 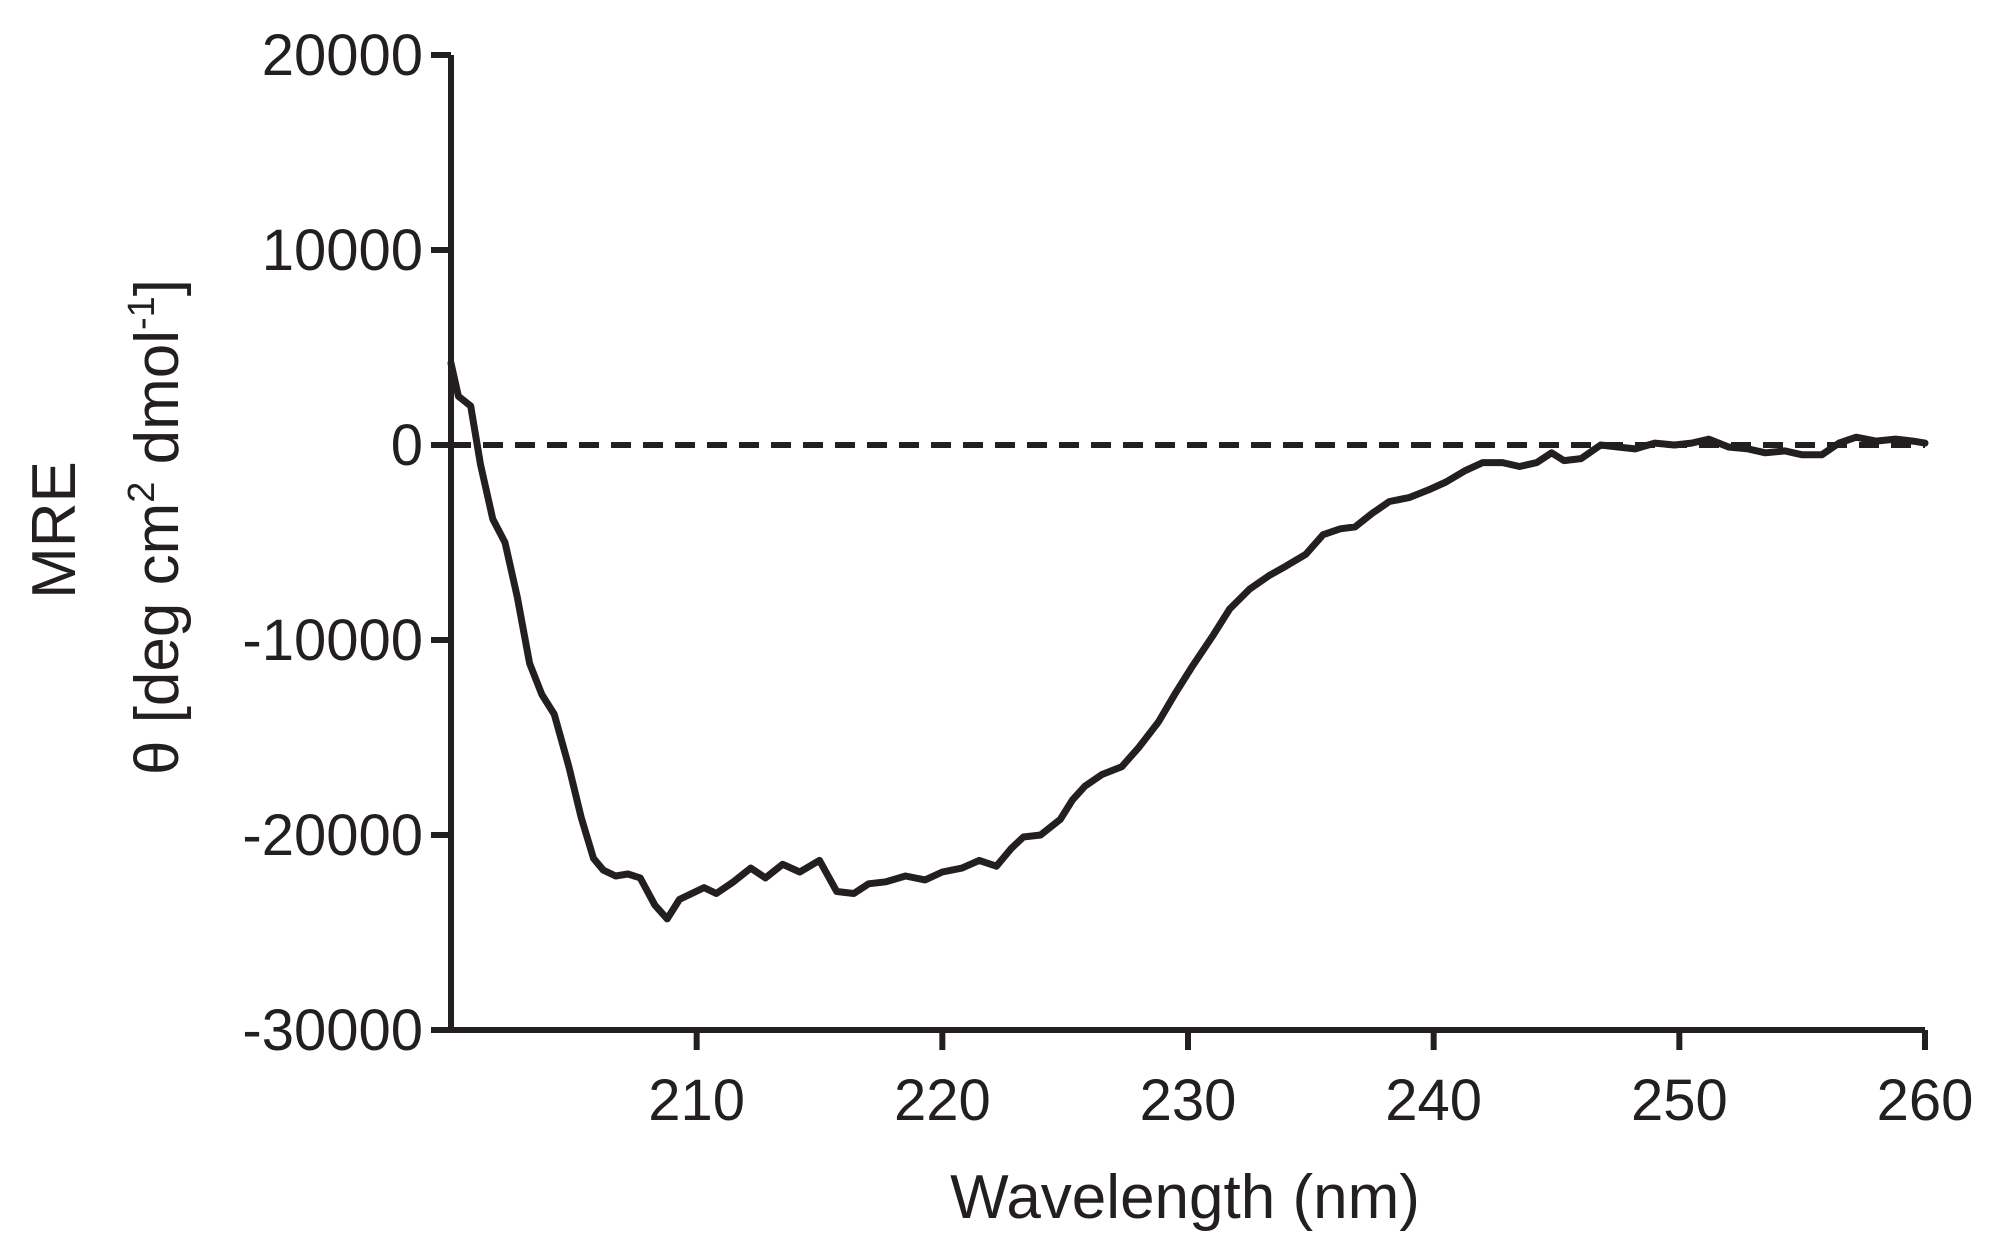 What do you see at coordinates (157, 639) in the screenshot?
I see `y-axis-title-segment: θ [deg cm` at bounding box center [157, 639].